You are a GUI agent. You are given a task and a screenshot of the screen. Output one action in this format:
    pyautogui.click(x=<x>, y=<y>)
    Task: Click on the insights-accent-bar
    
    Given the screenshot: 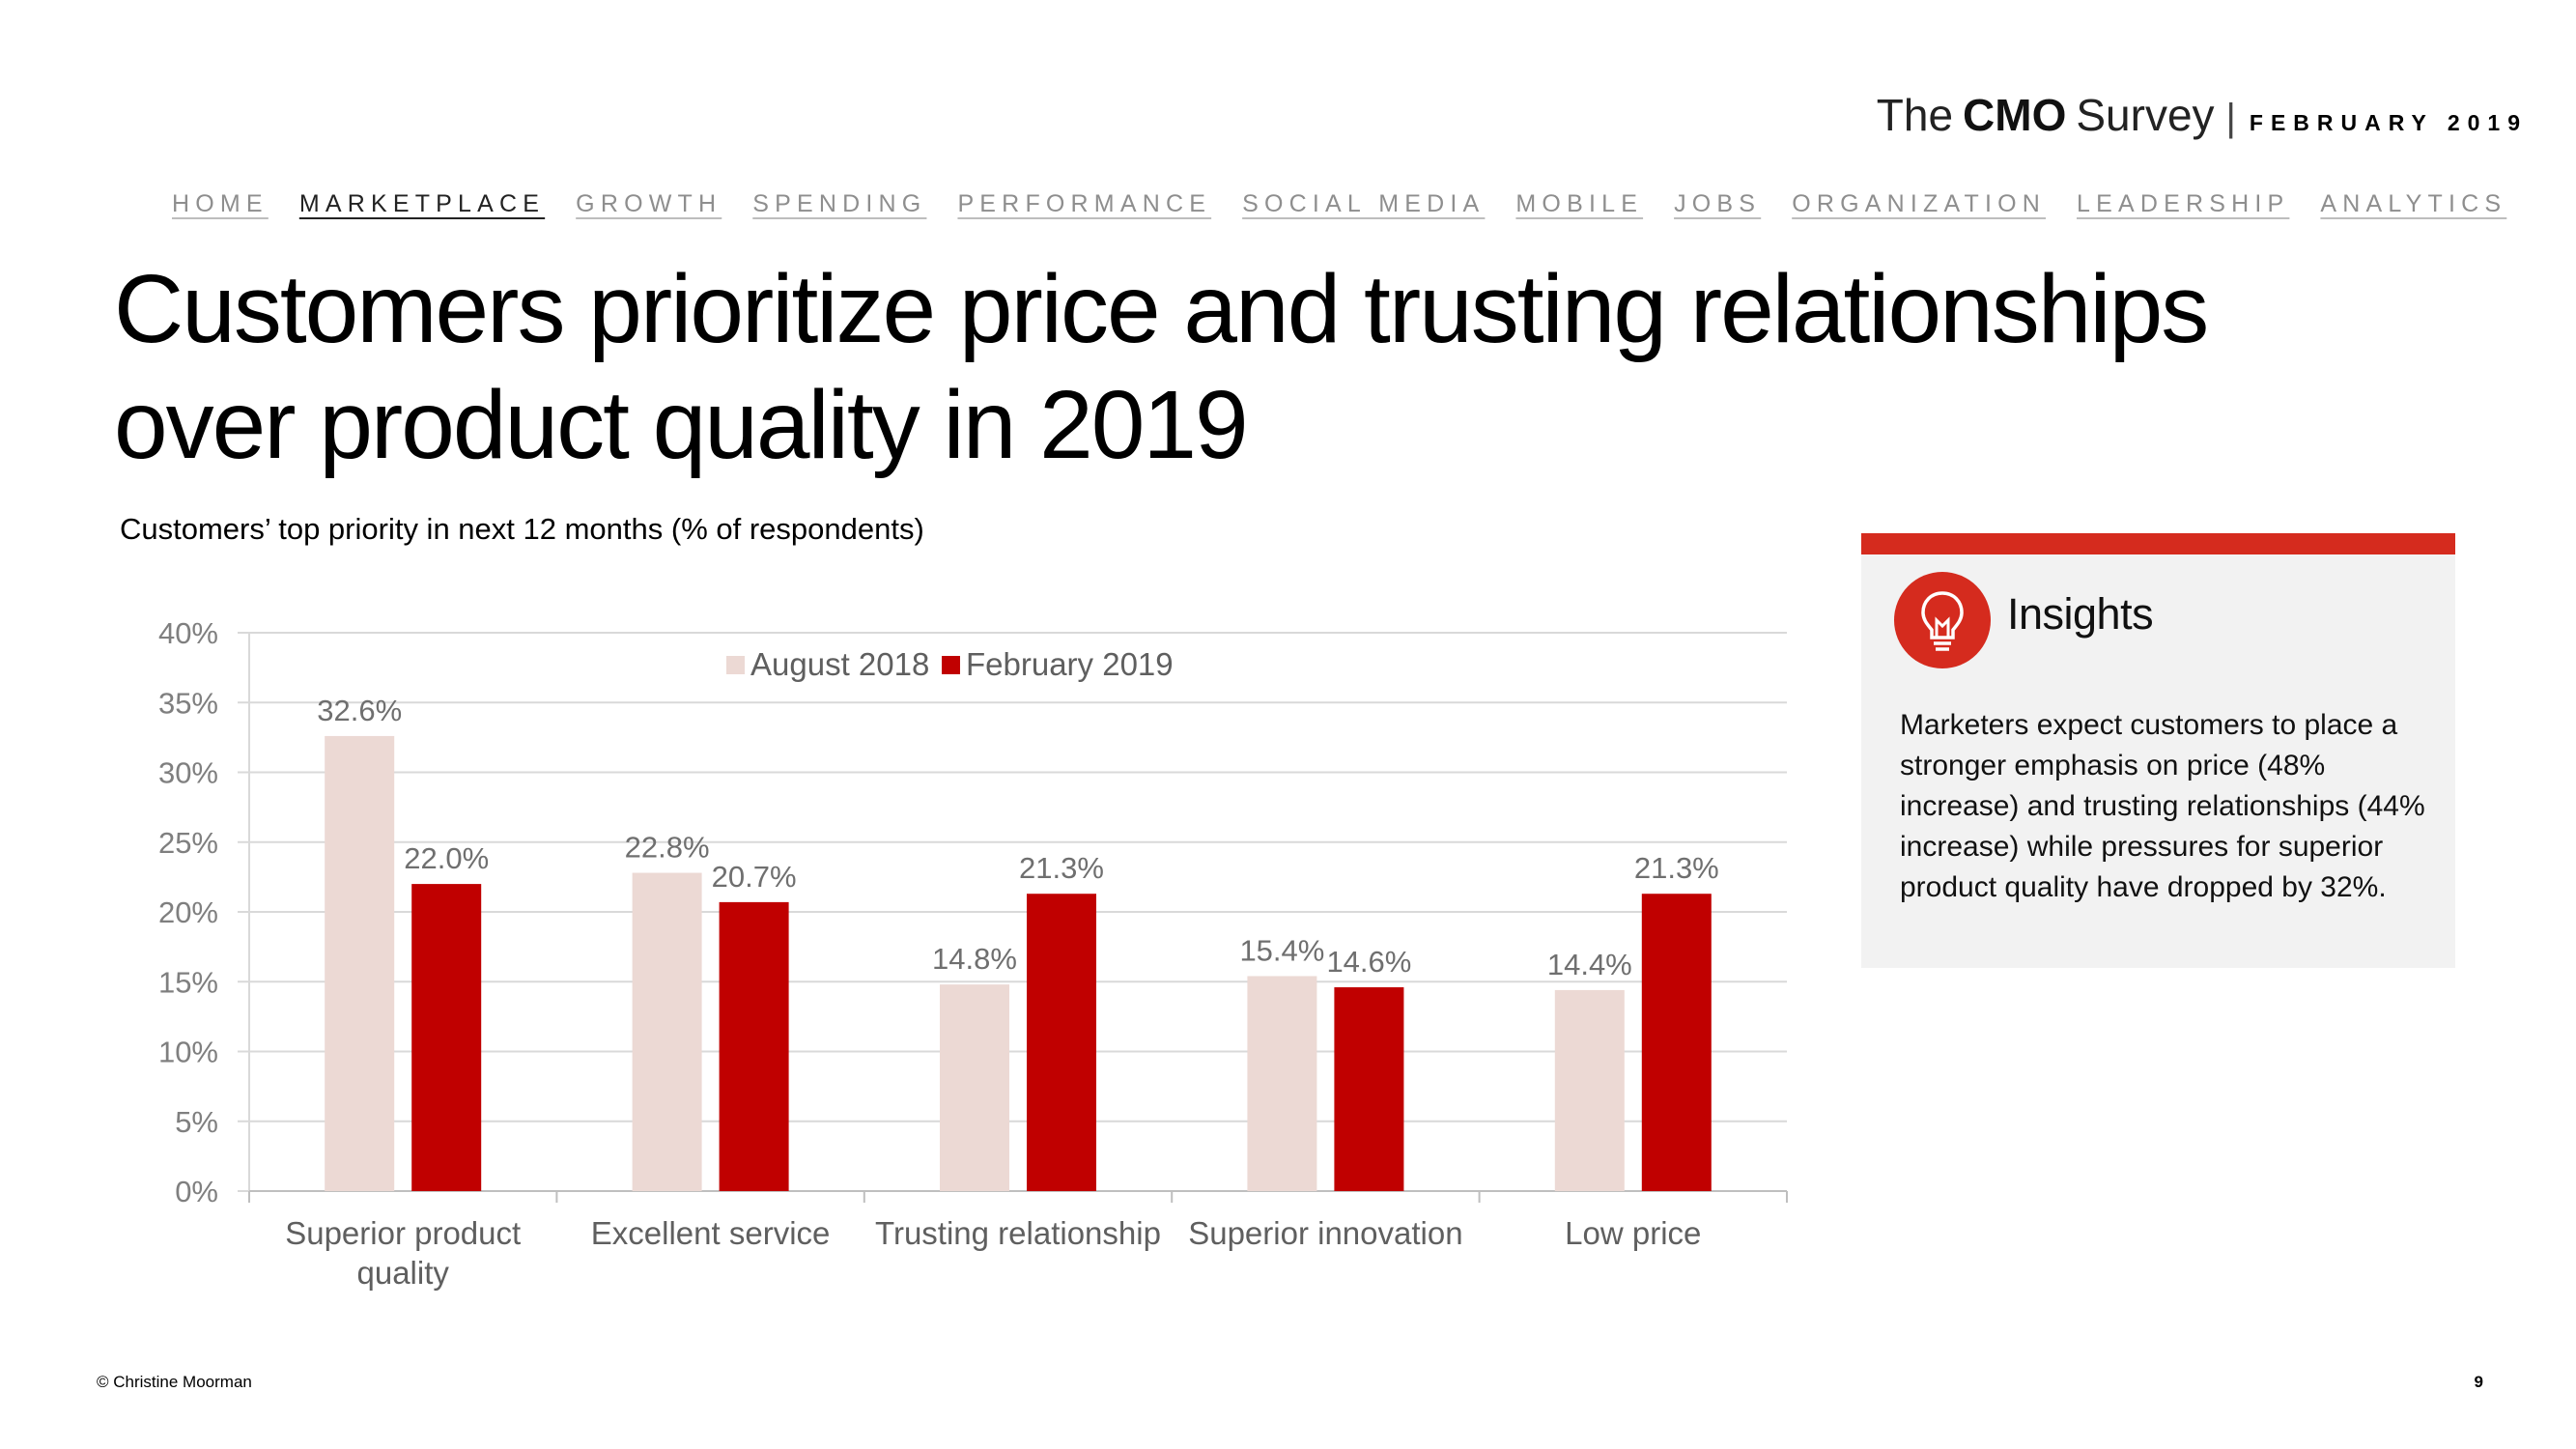 What is the action you would take?
    pyautogui.click(x=2158, y=543)
    